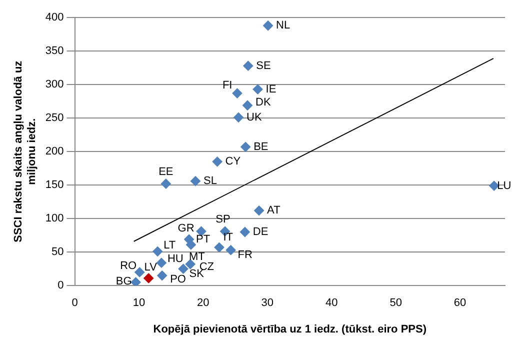  What do you see at coordinates (54, 118) in the screenshot?
I see `y-tick-label: 250` at bounding box center [54, 118].